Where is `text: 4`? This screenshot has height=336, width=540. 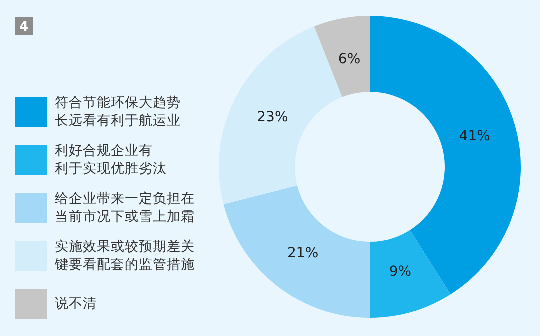
text: 4 is located at coordinates (24, 27).